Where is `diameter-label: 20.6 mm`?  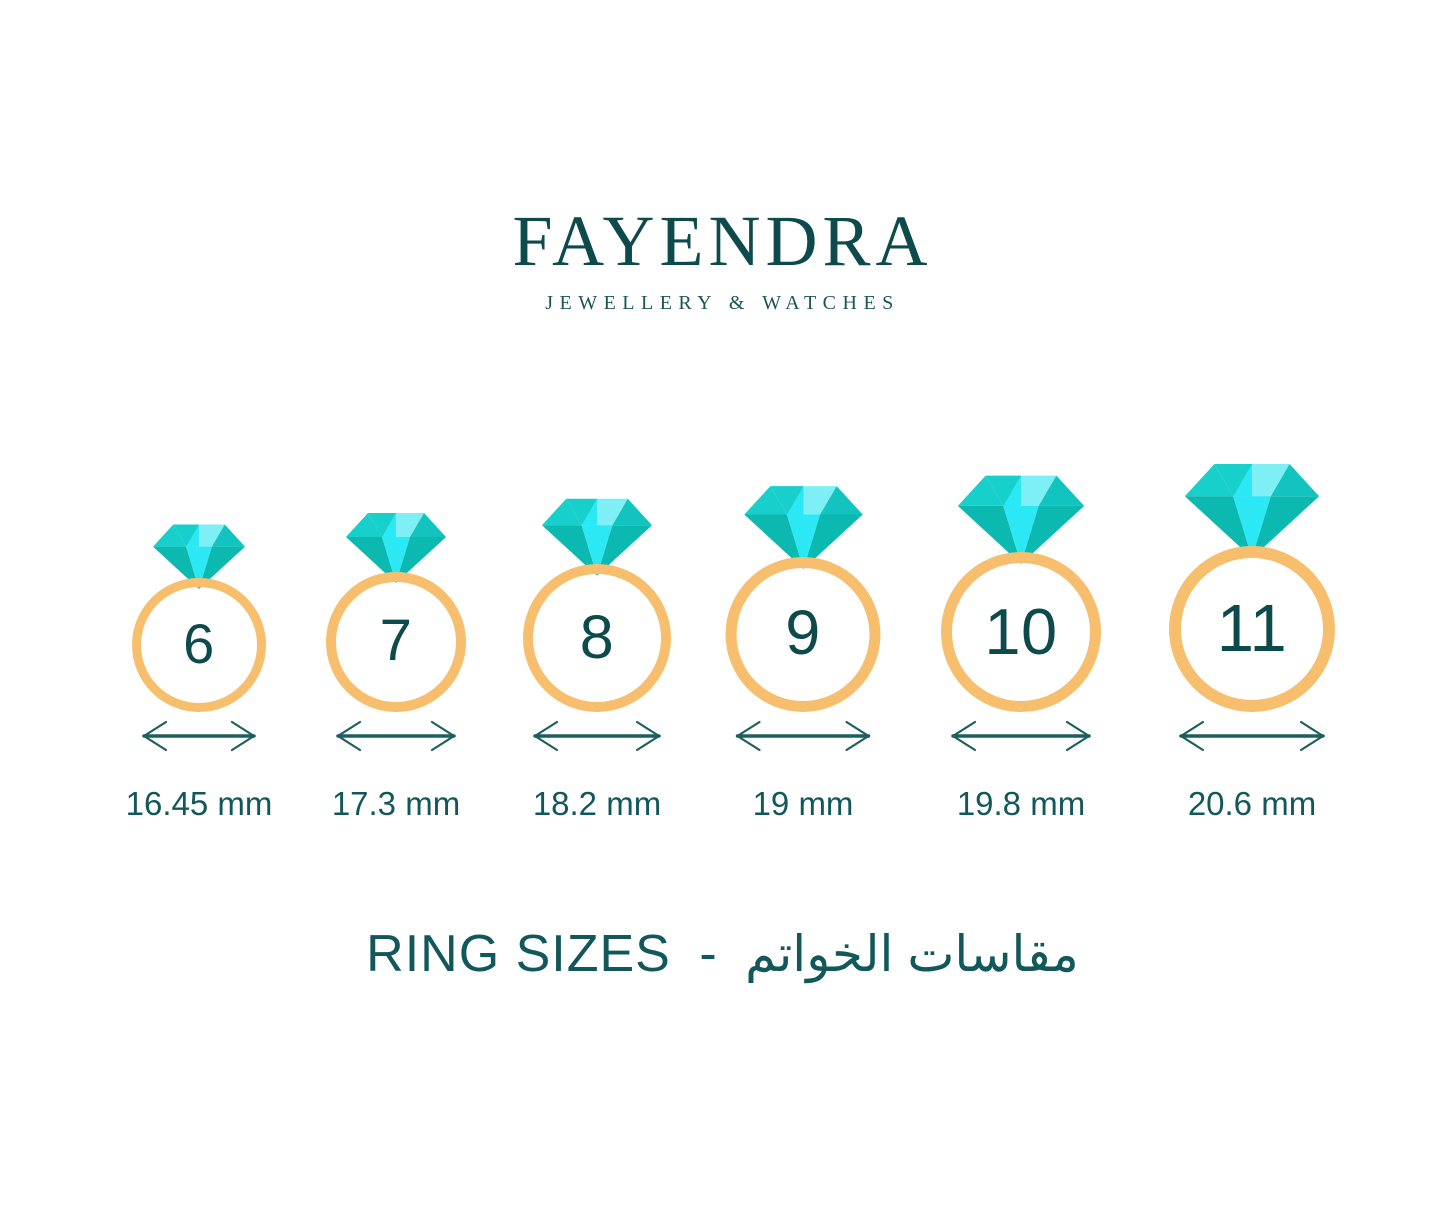
diameter-label: 20.6 mm is located at coordinates (1252, 803).